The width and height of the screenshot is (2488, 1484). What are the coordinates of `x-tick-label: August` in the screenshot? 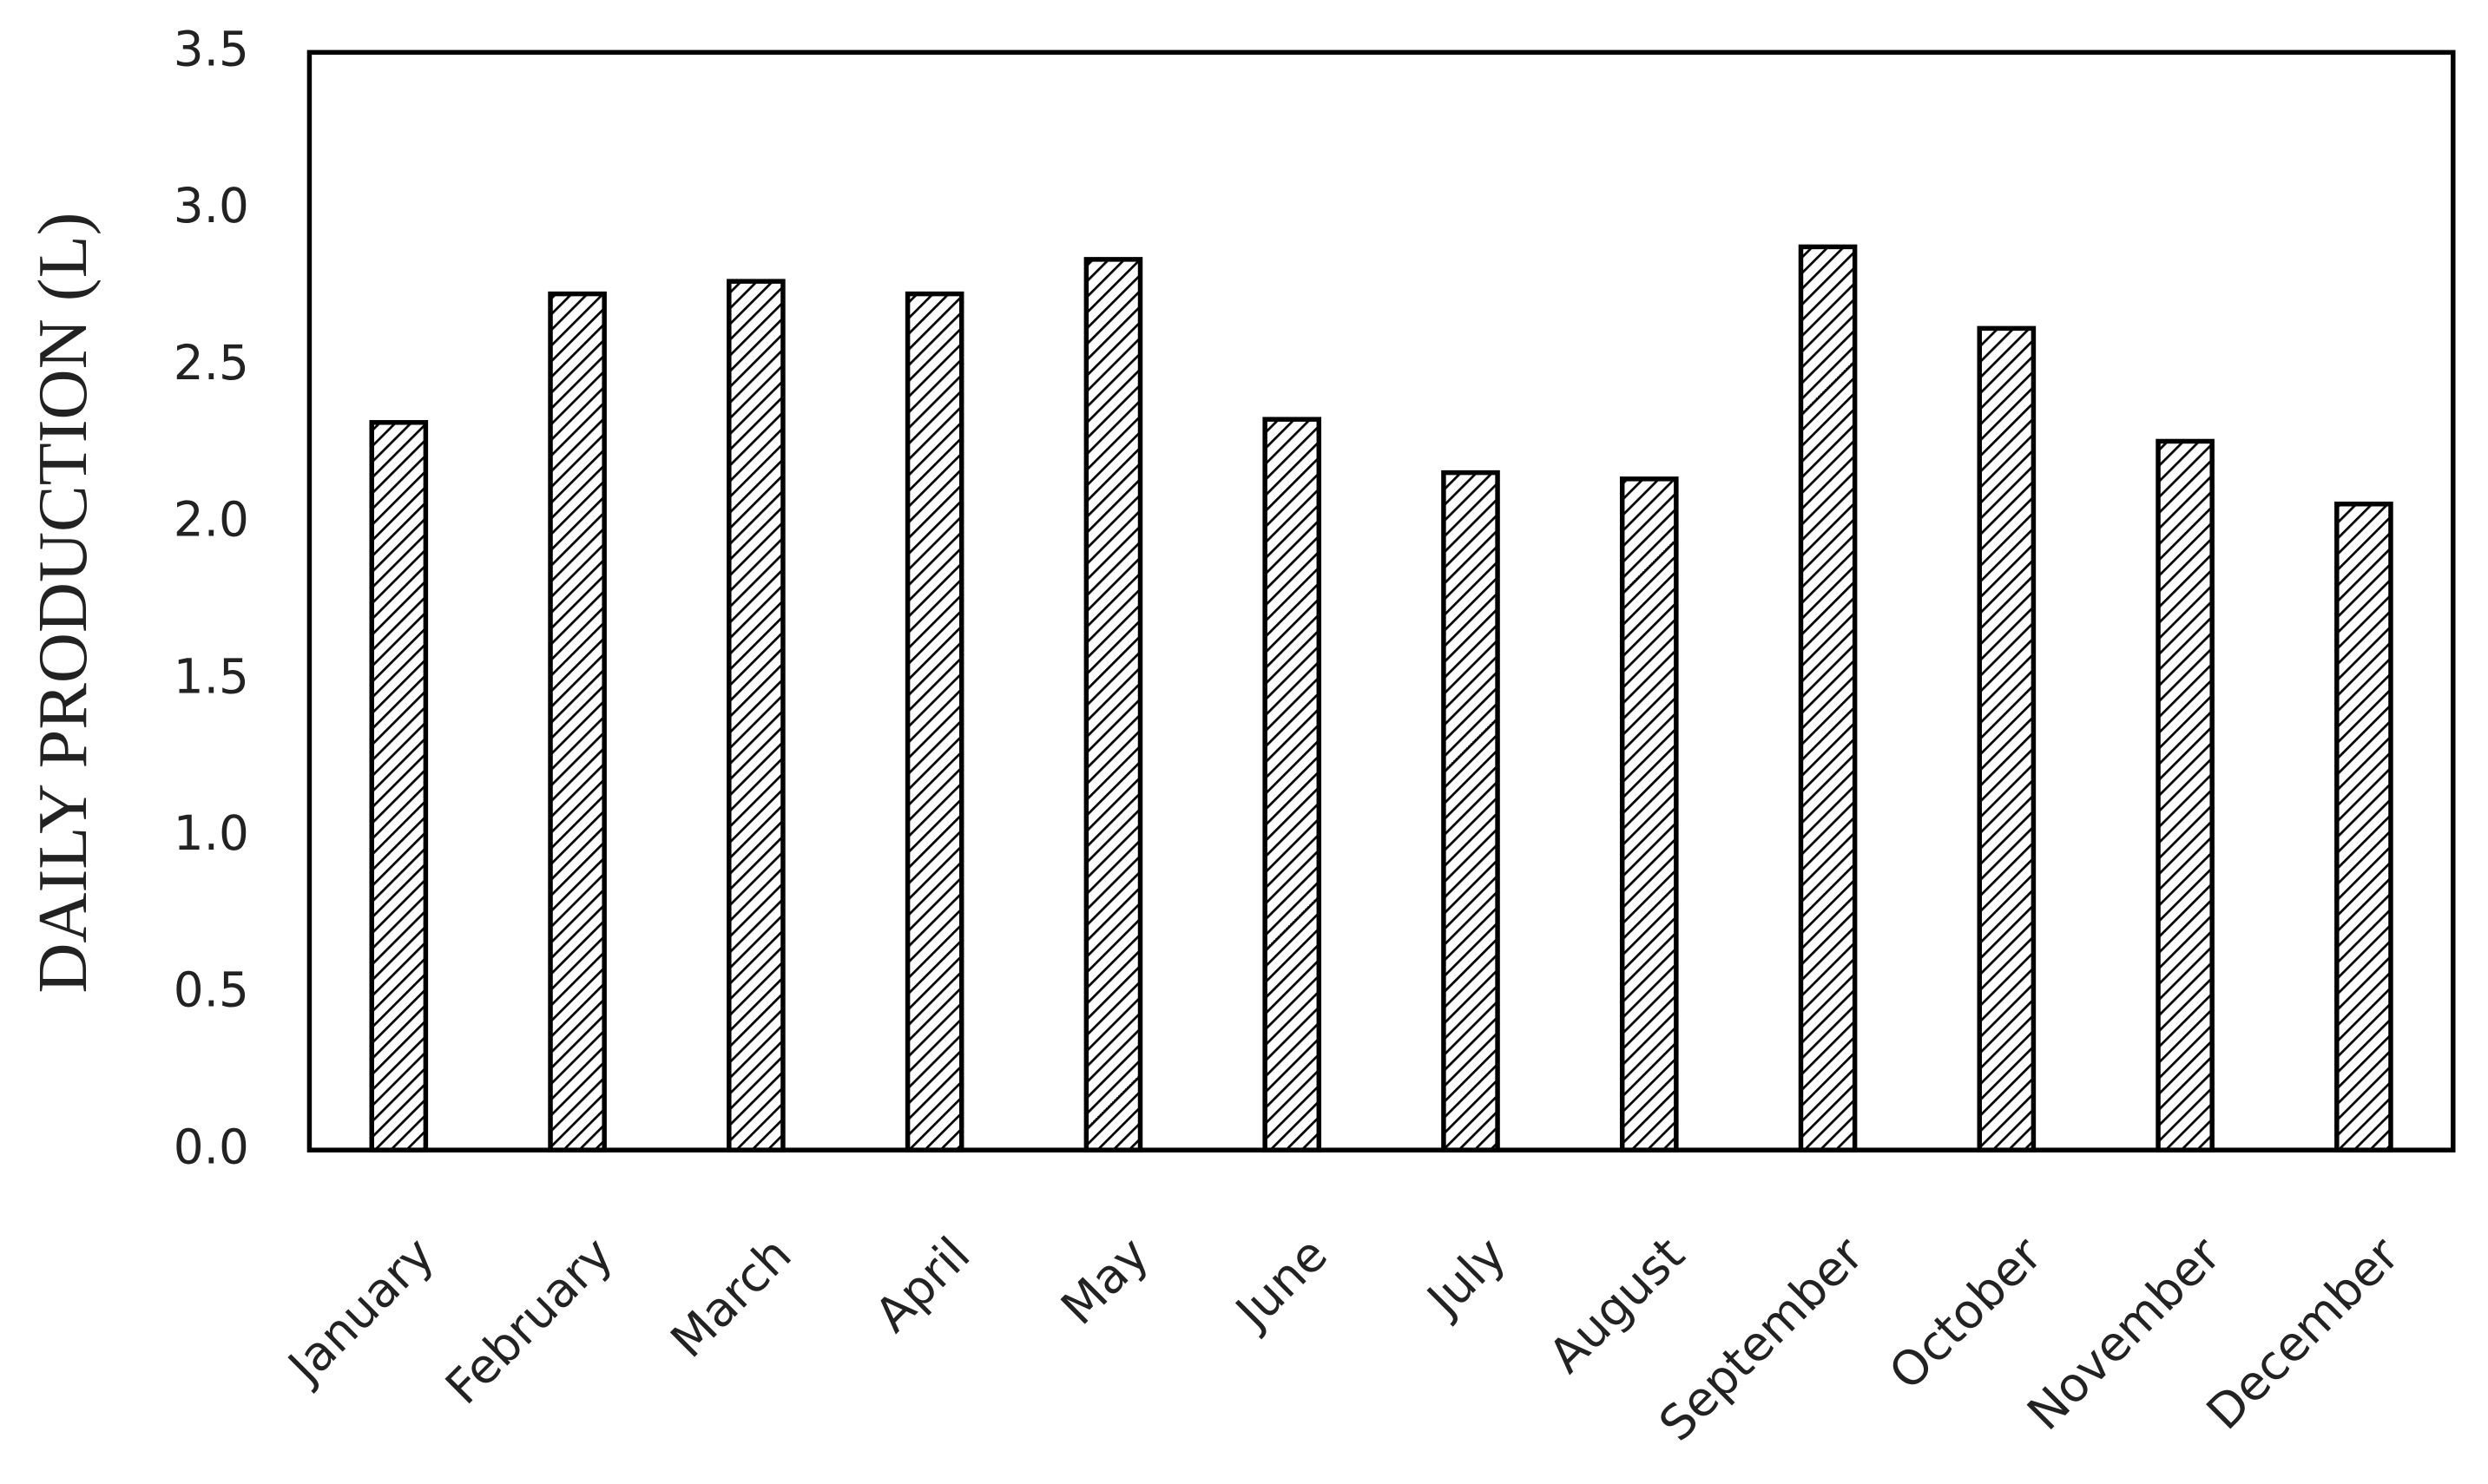 It's located at (1616, 1305).